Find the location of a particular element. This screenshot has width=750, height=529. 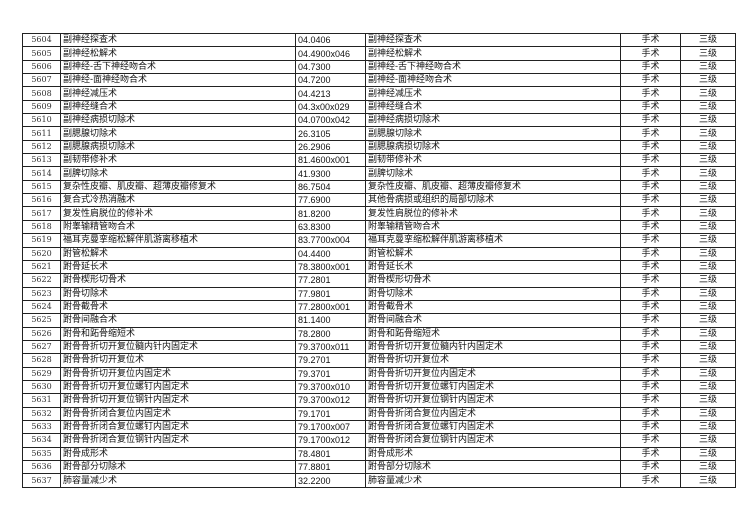

row-number: 5631 is located at coordinates (41, 400).